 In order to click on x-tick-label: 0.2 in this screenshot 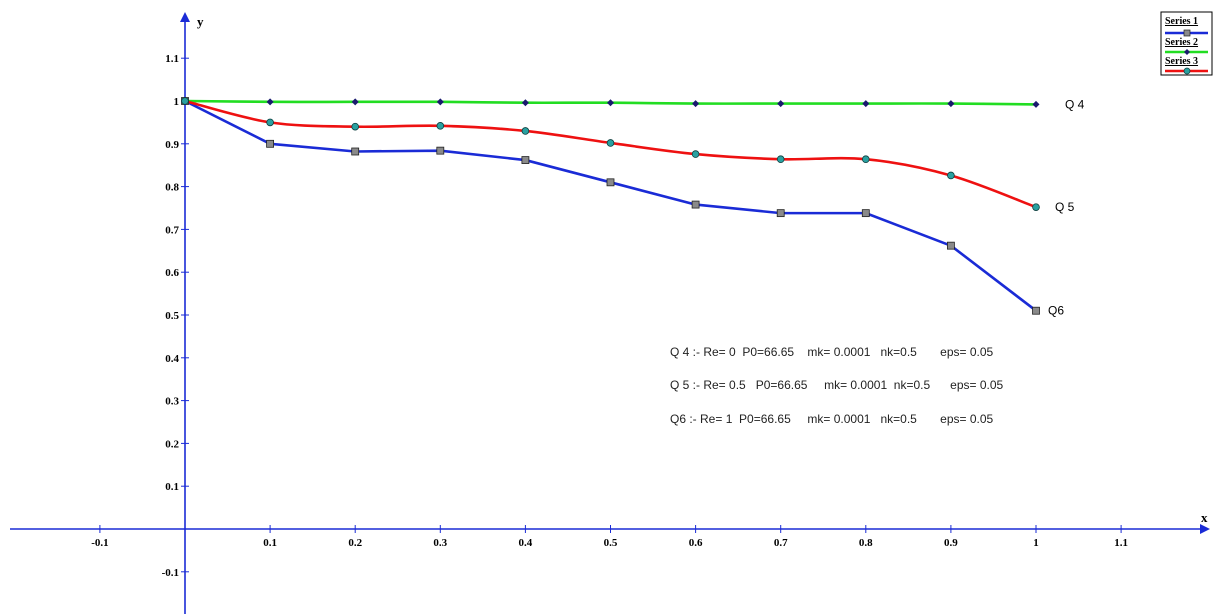, I will do `click(355, 543)`.